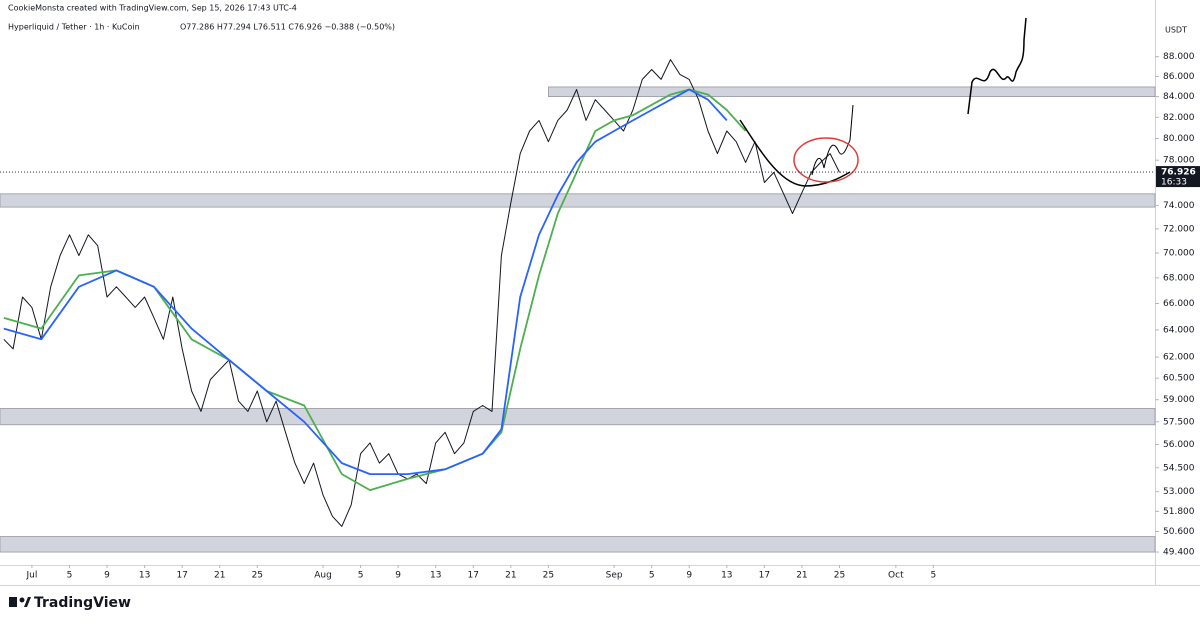 The width and height of the screenshot is (1200, 626). What do you see at coordinates (614, 576) in the screenshot?
I see `x-tick-label: Sep` at bounding box center [614, 576].